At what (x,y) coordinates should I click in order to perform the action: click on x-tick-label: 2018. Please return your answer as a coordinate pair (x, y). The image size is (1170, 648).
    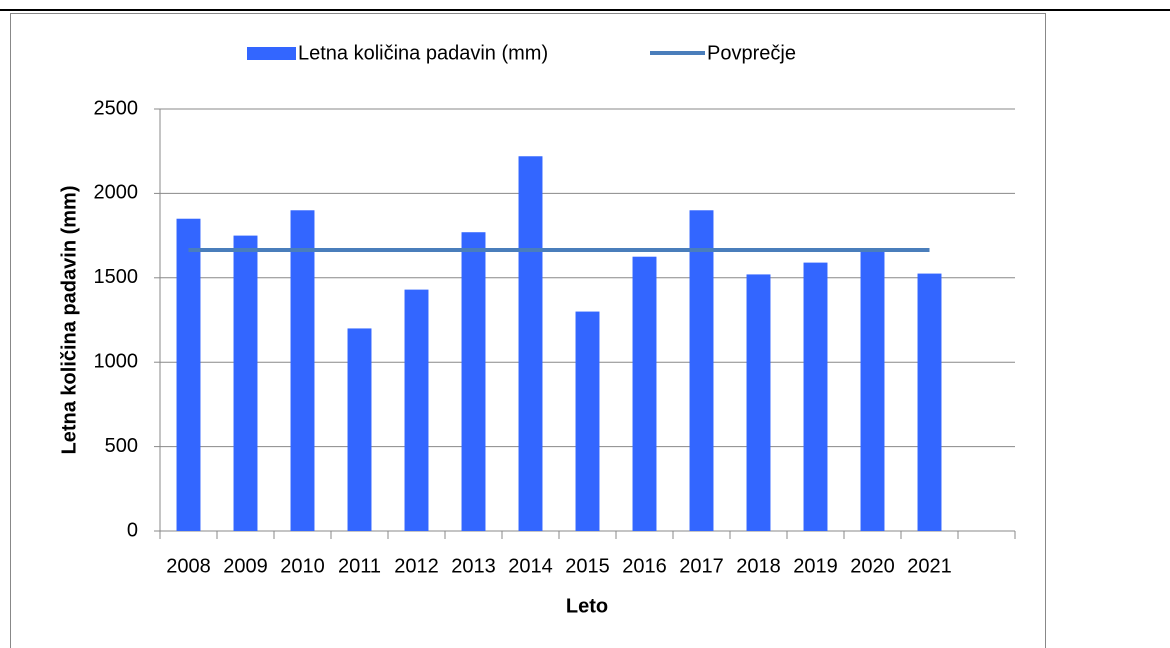
    Looking at the image, I should click on (758, 566).